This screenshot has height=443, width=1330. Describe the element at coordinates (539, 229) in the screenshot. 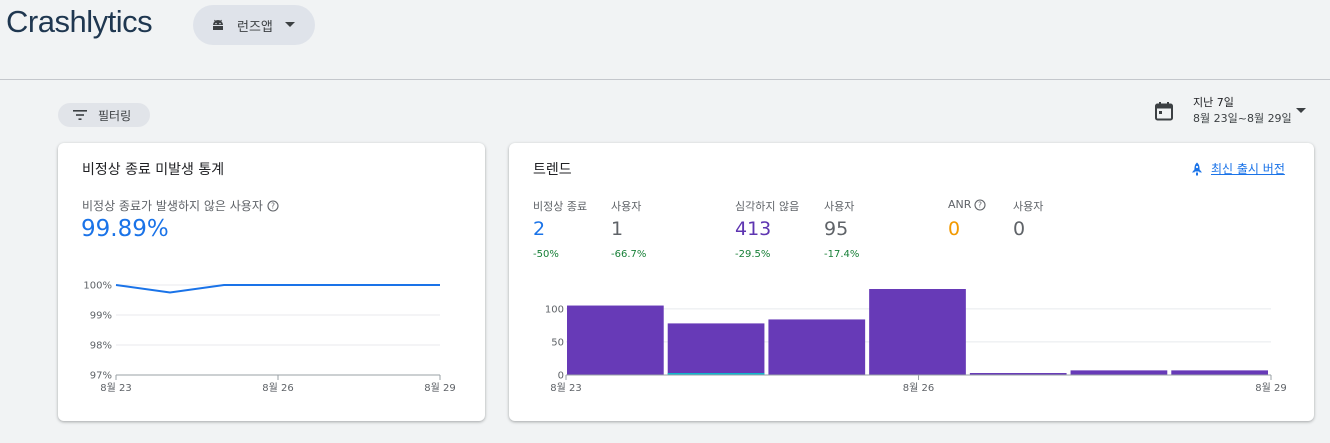

I see `stat-crashes-value: 2` at that location.